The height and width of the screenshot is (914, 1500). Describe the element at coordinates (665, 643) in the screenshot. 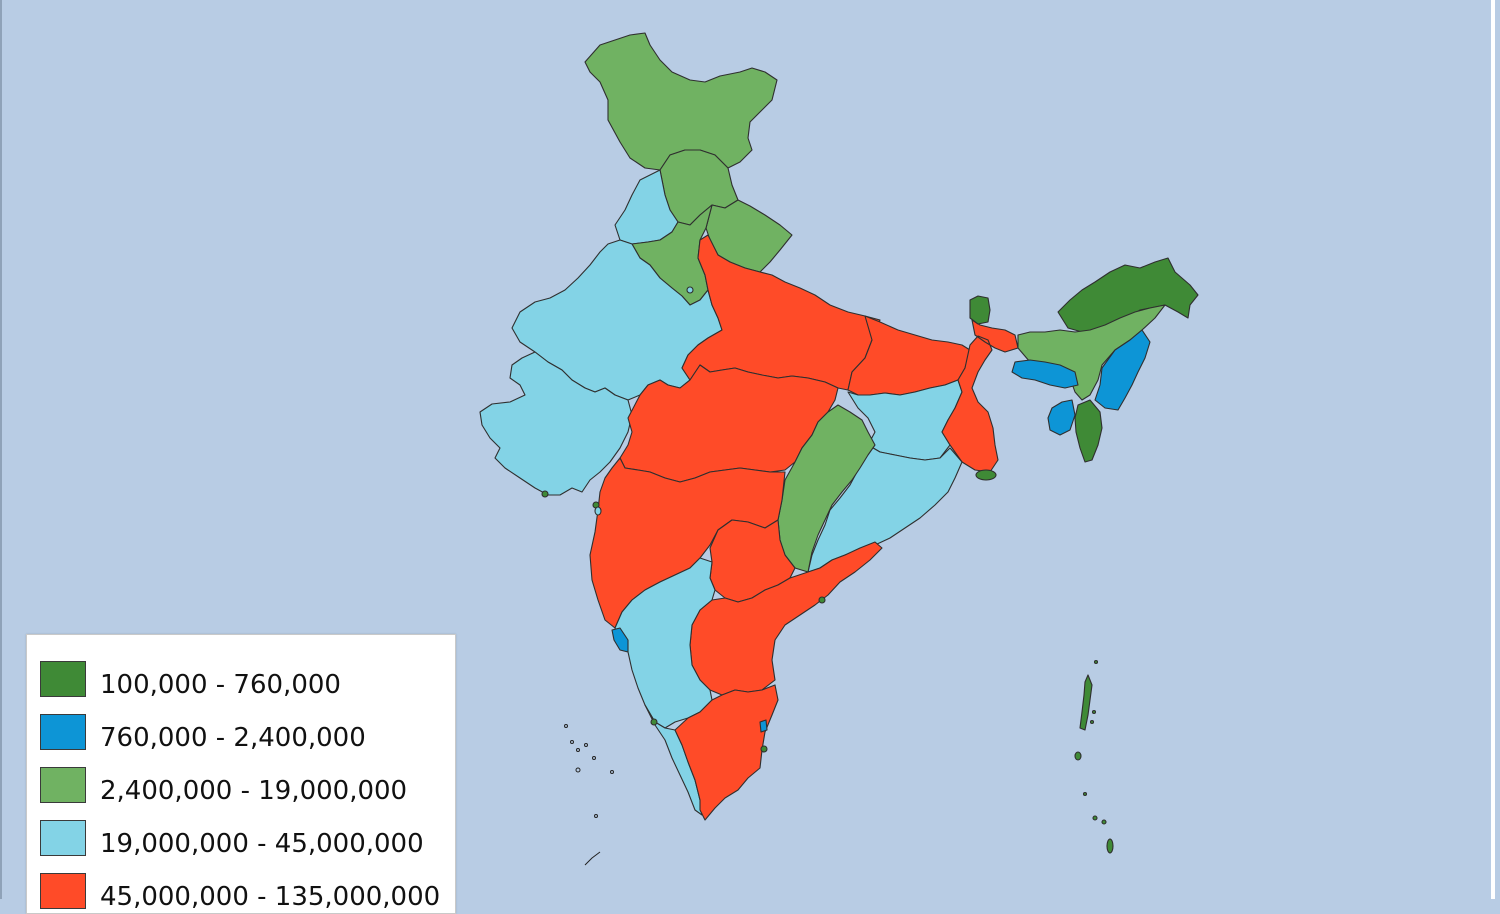

I see `state-karnataka` at that location.